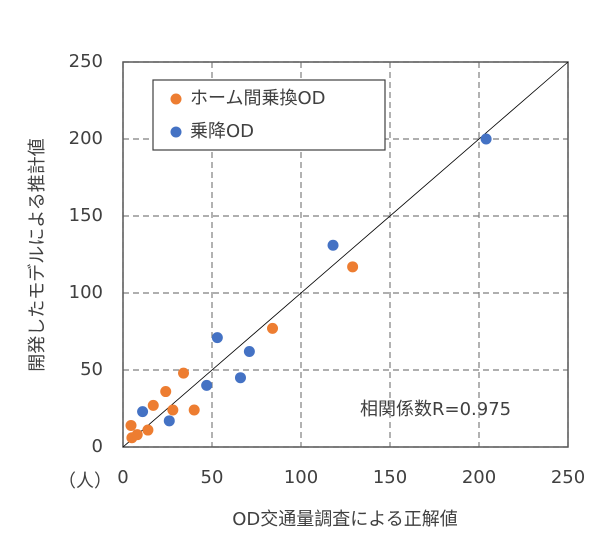 This screenshot has height=557, width=608. Describe the element at coordinates (390, 477) in the screenshot. I see `x-tick-label: 150` at that location.